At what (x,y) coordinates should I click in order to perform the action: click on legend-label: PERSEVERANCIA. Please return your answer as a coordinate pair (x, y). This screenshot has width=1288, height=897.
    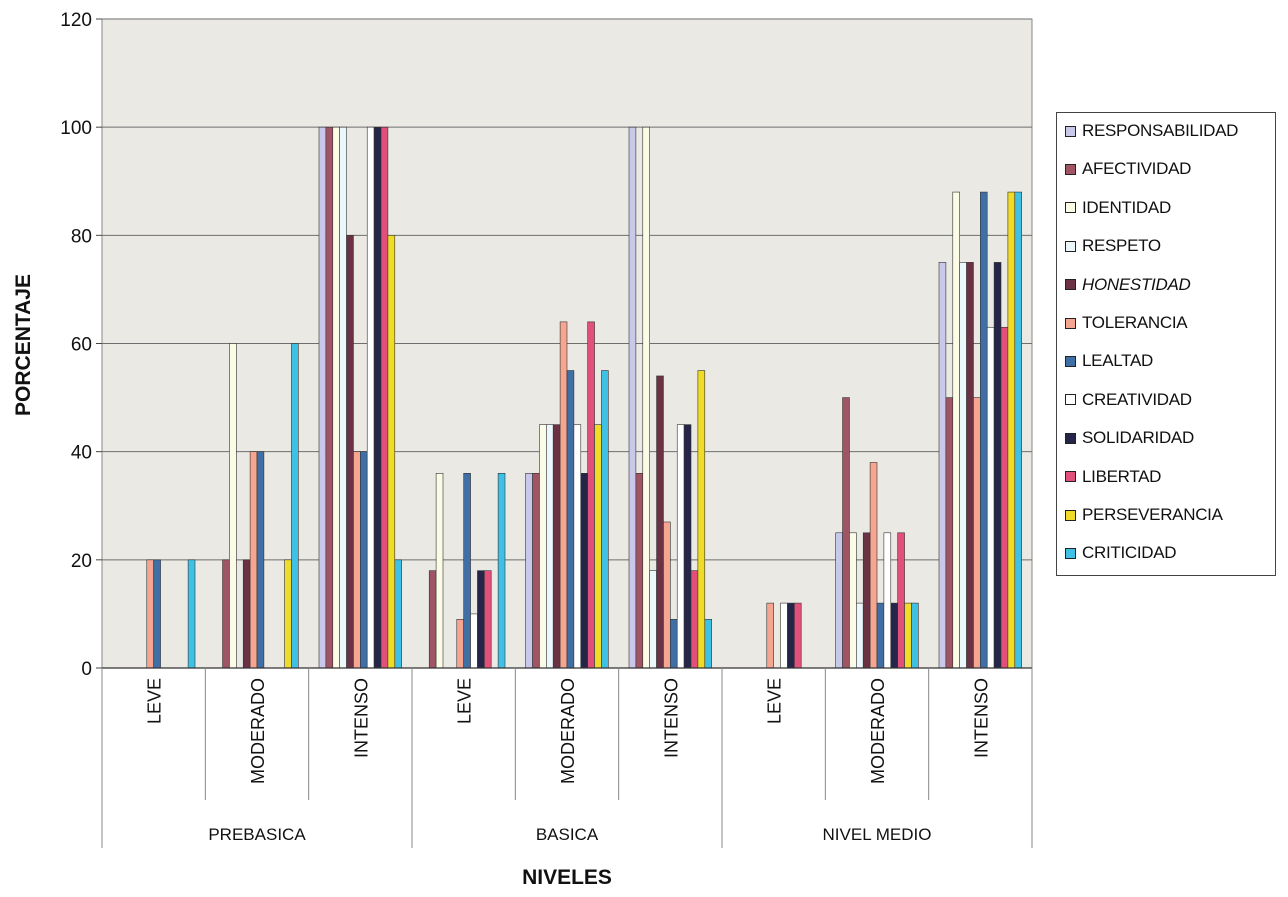
    Looking at the image, I should click on (1152, 514).